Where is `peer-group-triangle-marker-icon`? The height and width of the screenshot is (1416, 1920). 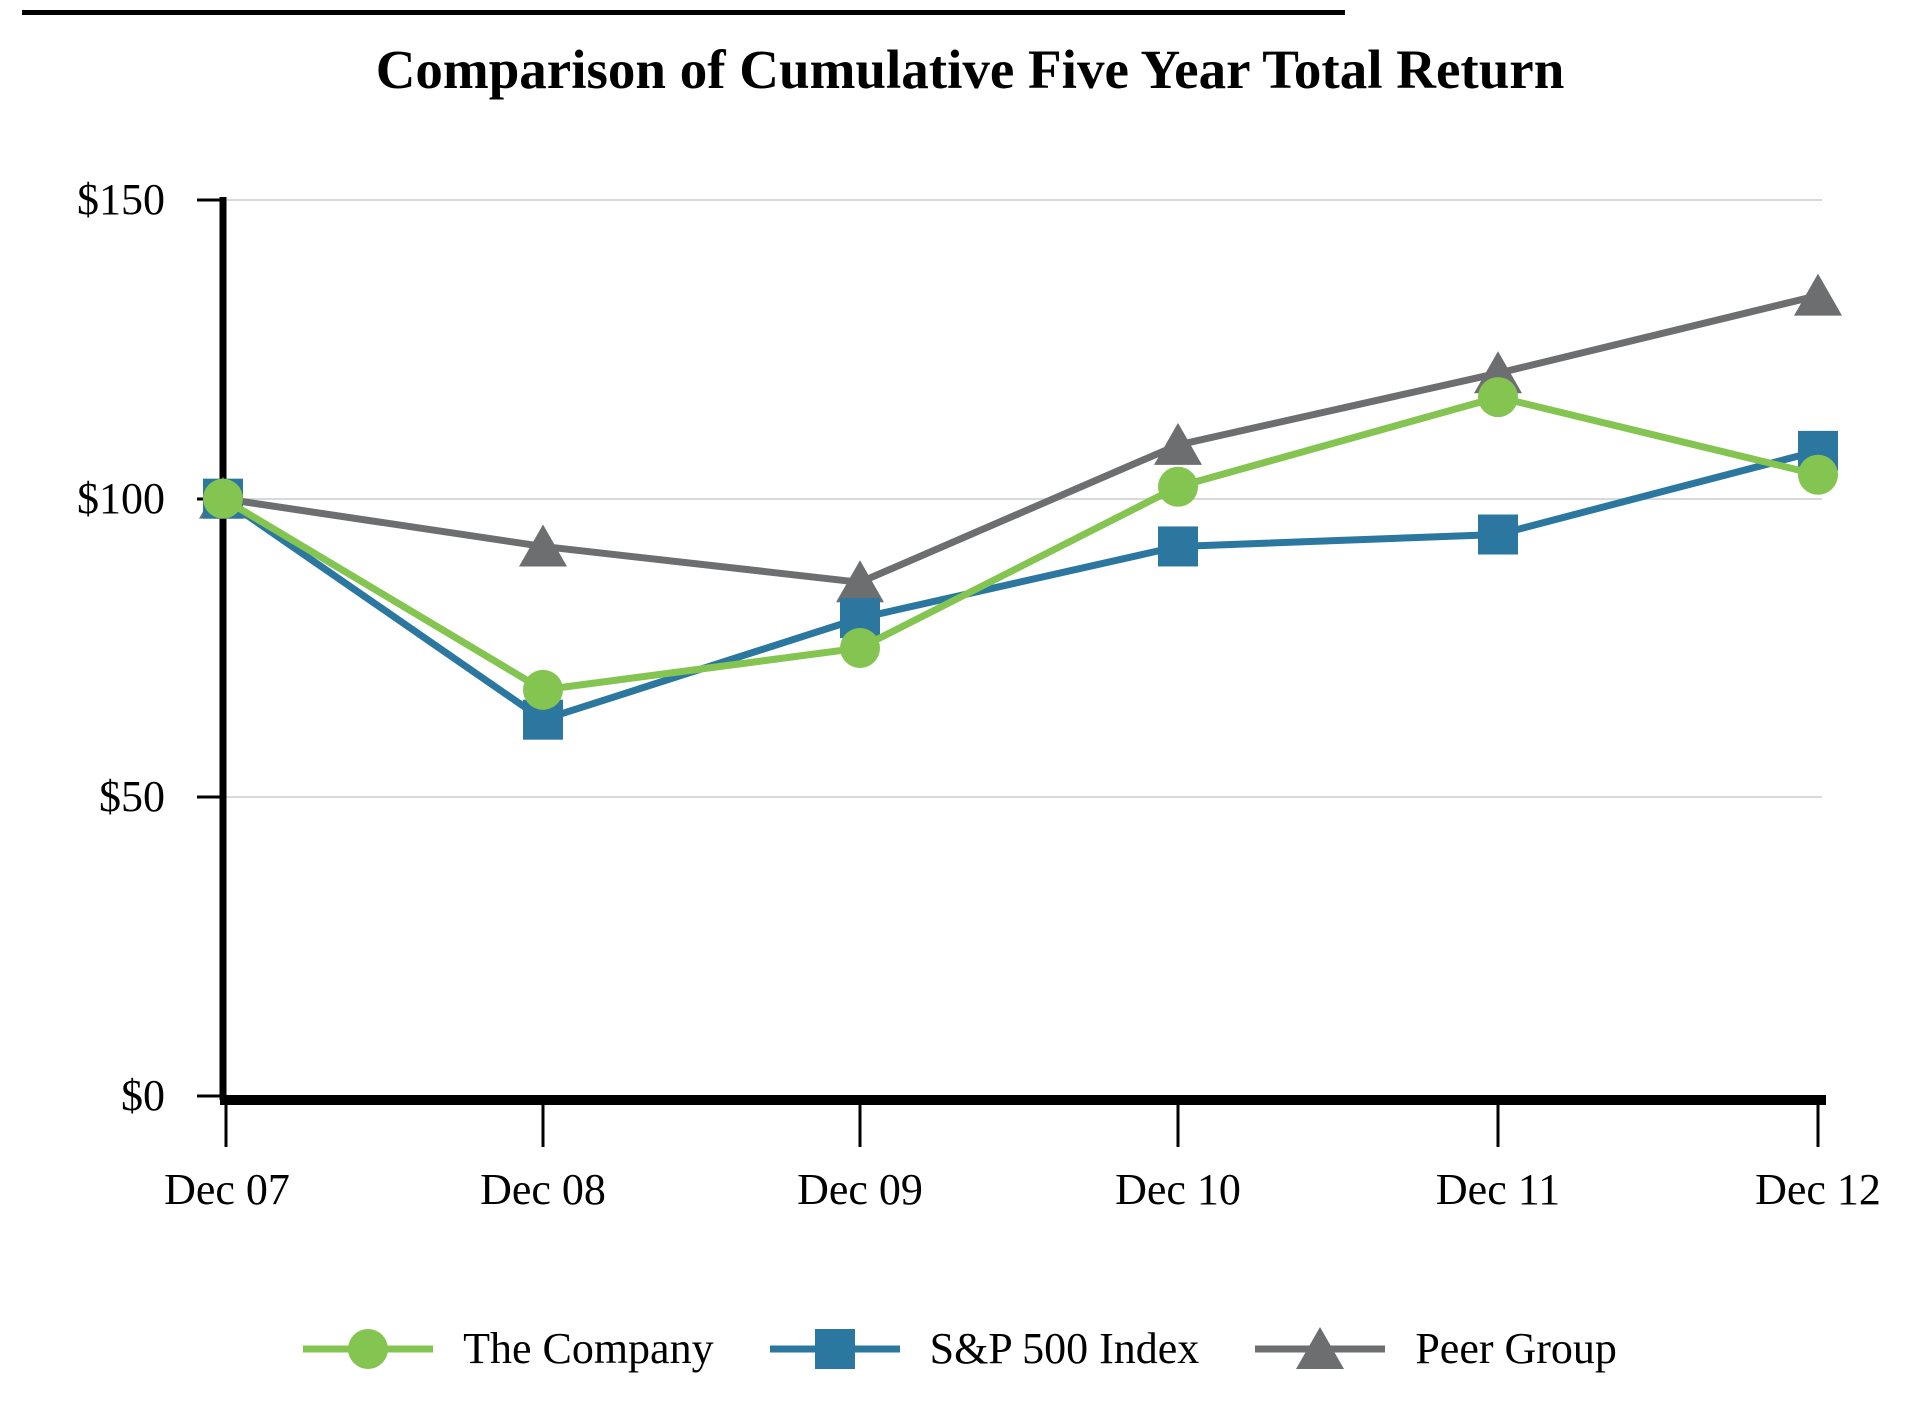 peer-group-triangle-marker-icon is located at coordinates (1320, 1348).